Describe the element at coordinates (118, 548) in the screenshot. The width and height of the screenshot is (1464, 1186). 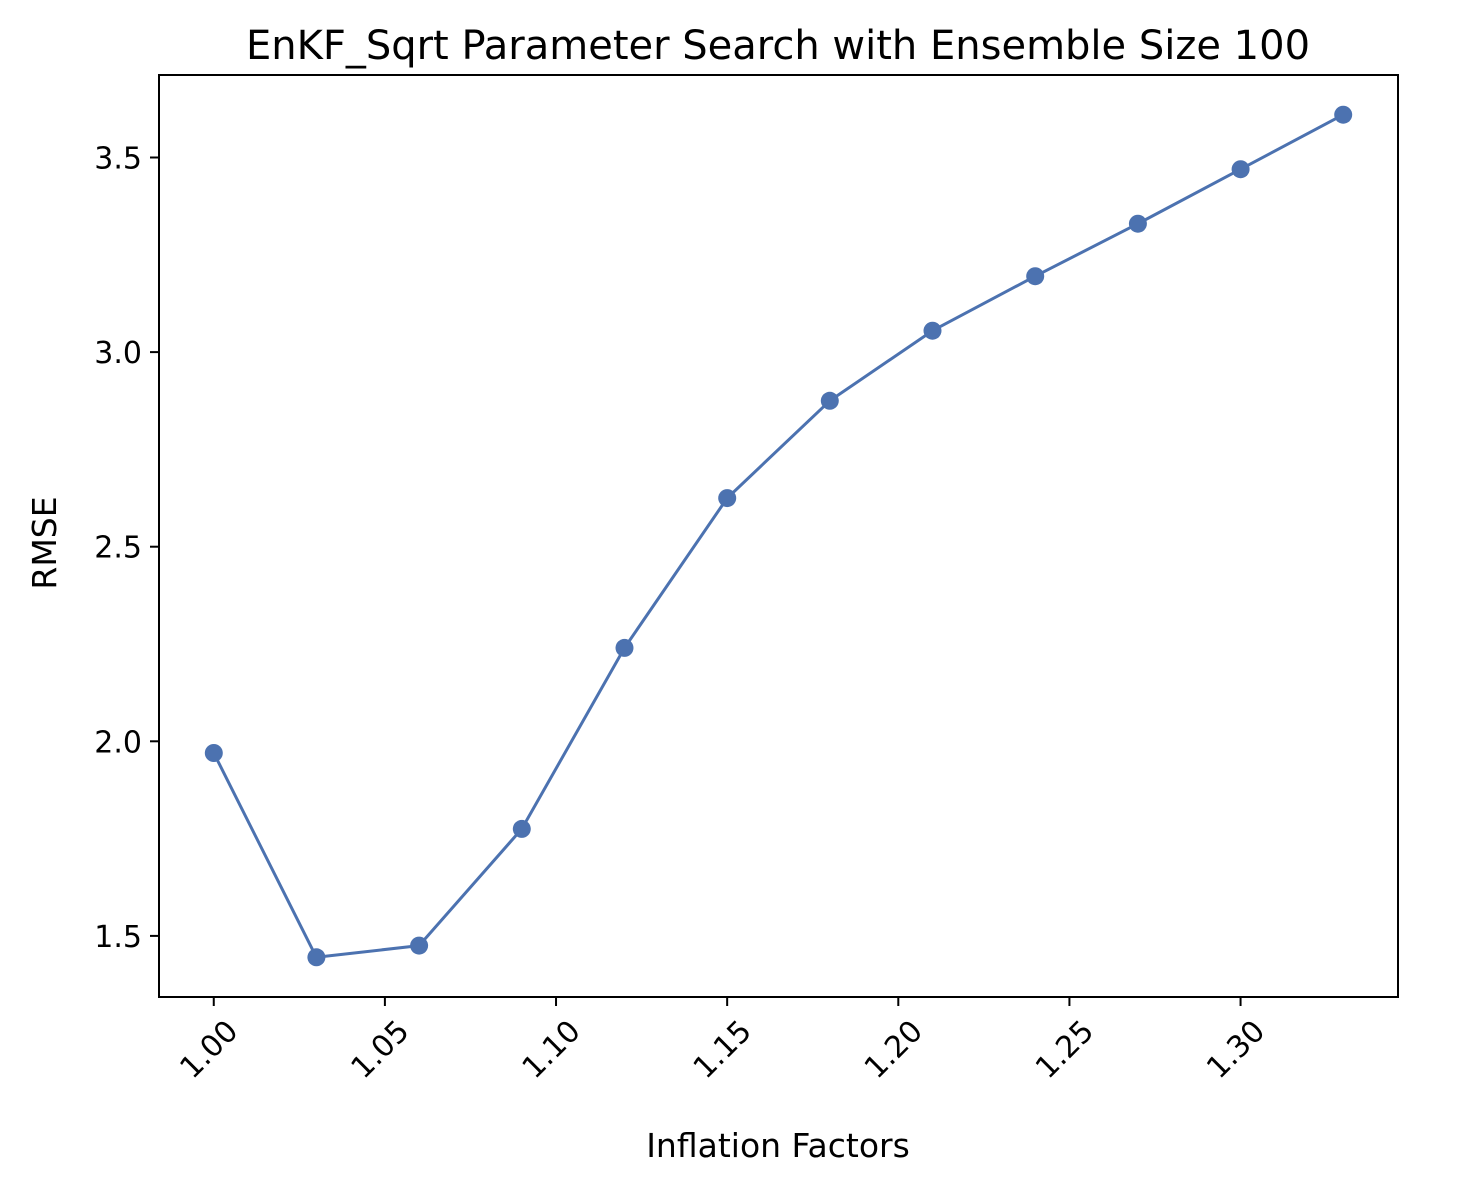
I see `y-tick-label: 2.5` at that location.